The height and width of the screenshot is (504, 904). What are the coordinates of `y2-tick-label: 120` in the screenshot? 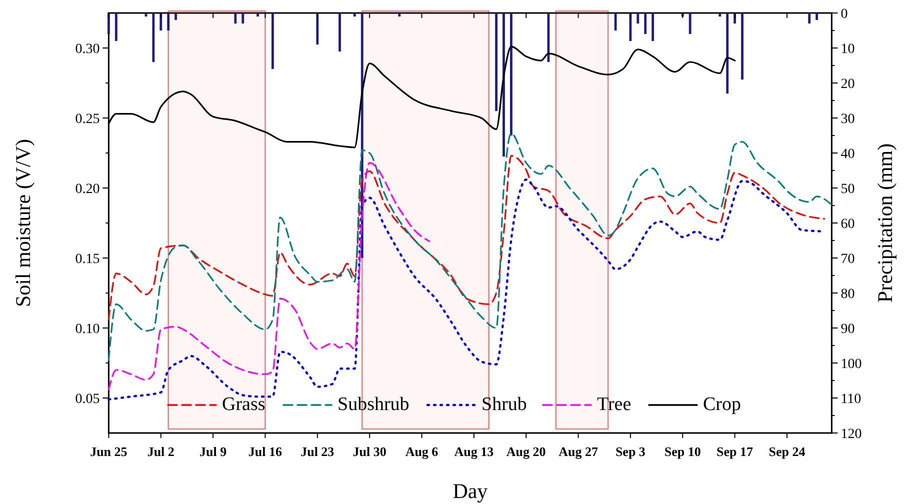 It's located at (851, 434).